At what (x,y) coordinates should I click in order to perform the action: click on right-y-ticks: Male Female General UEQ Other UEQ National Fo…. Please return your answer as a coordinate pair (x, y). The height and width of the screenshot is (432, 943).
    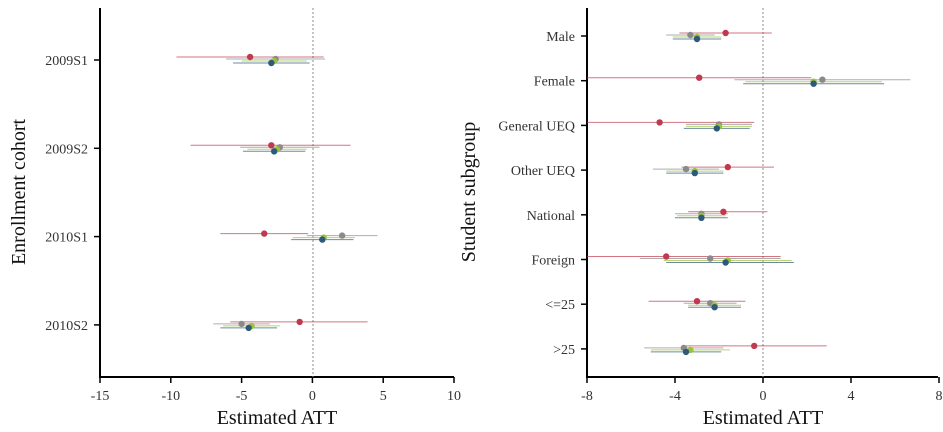
    Looking at the image, I should click on (542, 194).